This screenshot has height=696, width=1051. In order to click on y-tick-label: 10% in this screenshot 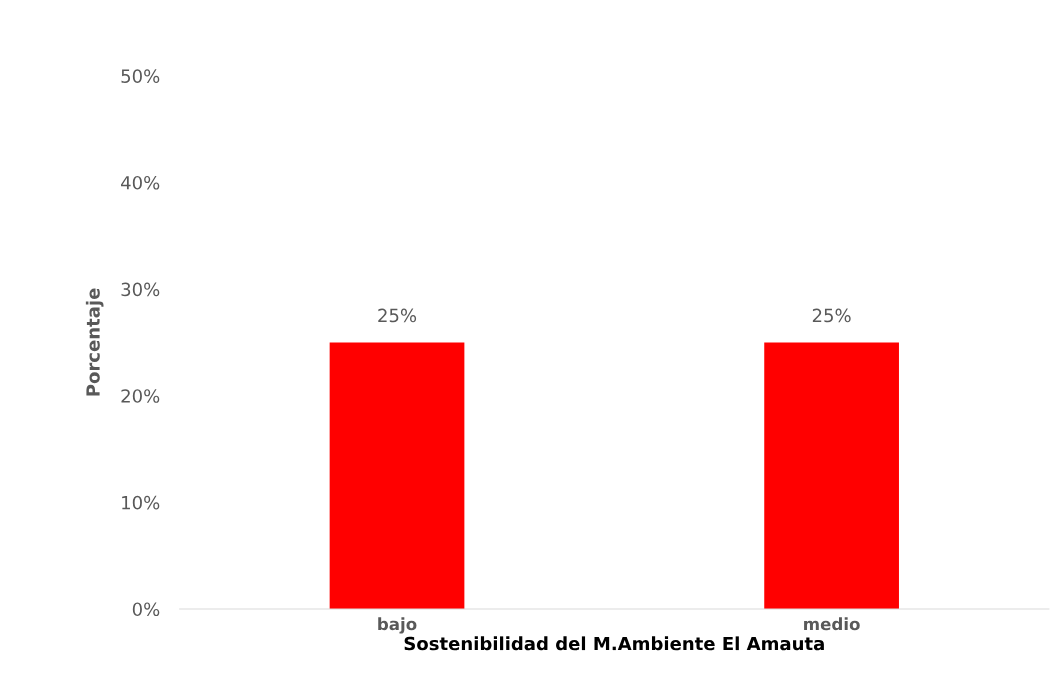, I will do `click(141, 502)`.